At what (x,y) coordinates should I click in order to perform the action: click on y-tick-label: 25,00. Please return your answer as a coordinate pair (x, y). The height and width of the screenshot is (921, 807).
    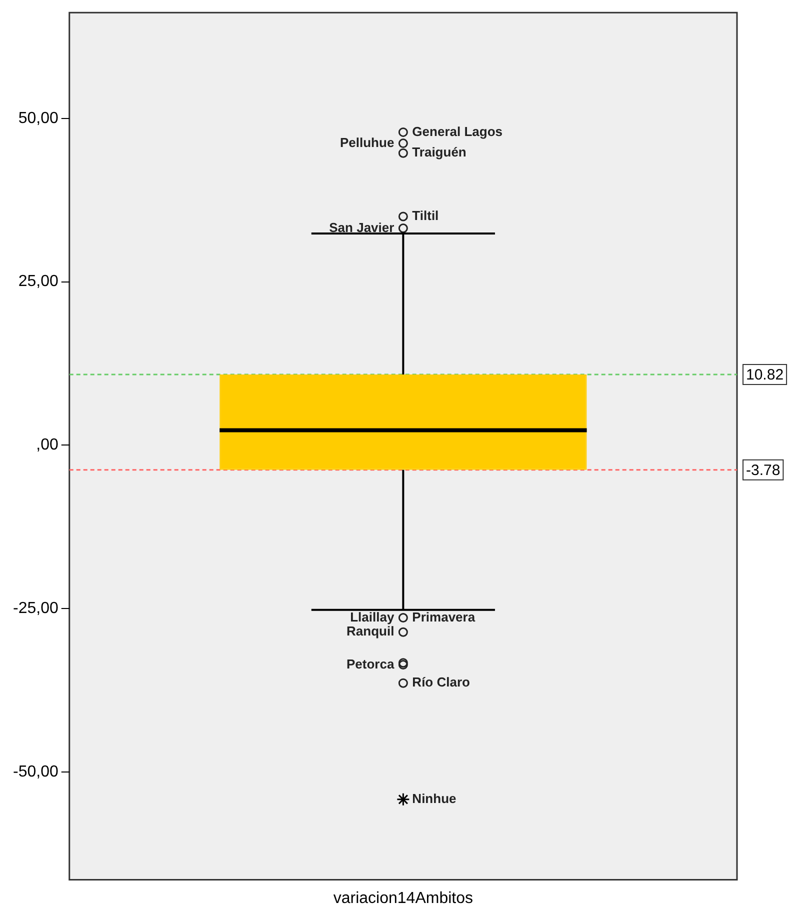
    Looking at the image, I should click on (38, 281).